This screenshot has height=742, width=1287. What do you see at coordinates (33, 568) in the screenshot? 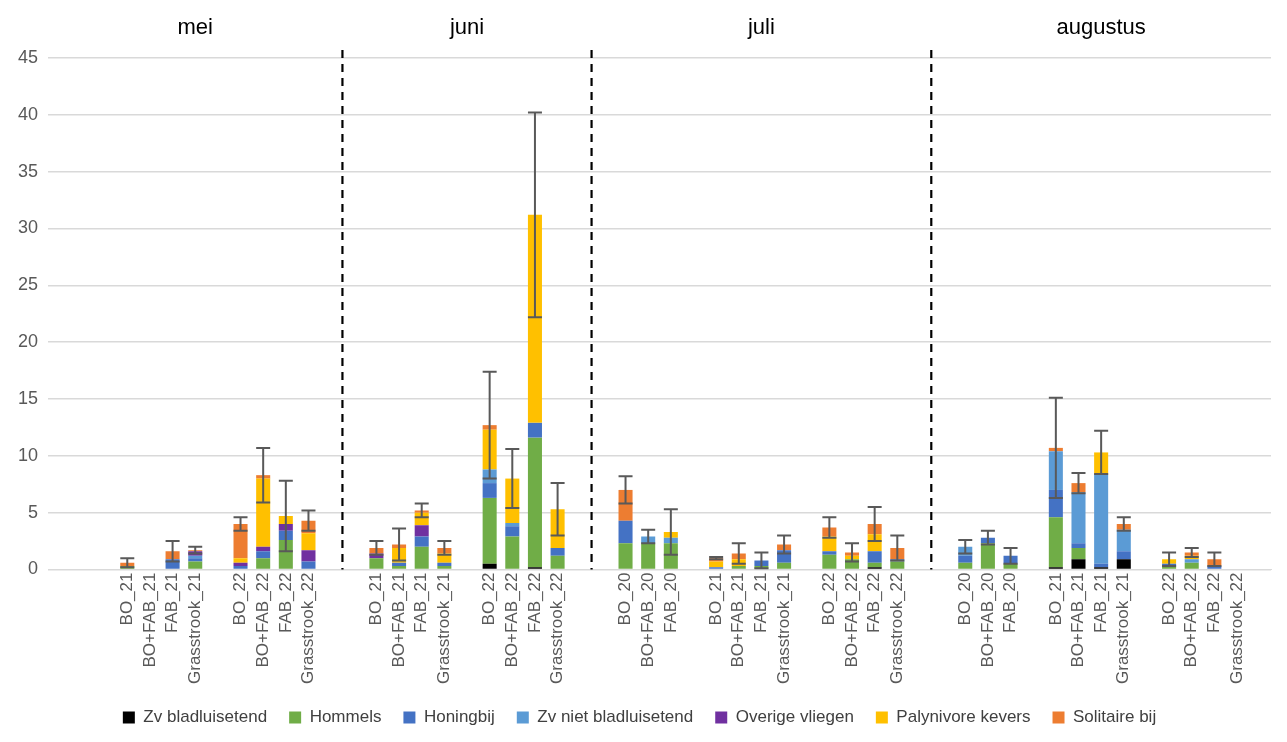
I see `y-tick-label: 0` at bounding box center [33, 568].